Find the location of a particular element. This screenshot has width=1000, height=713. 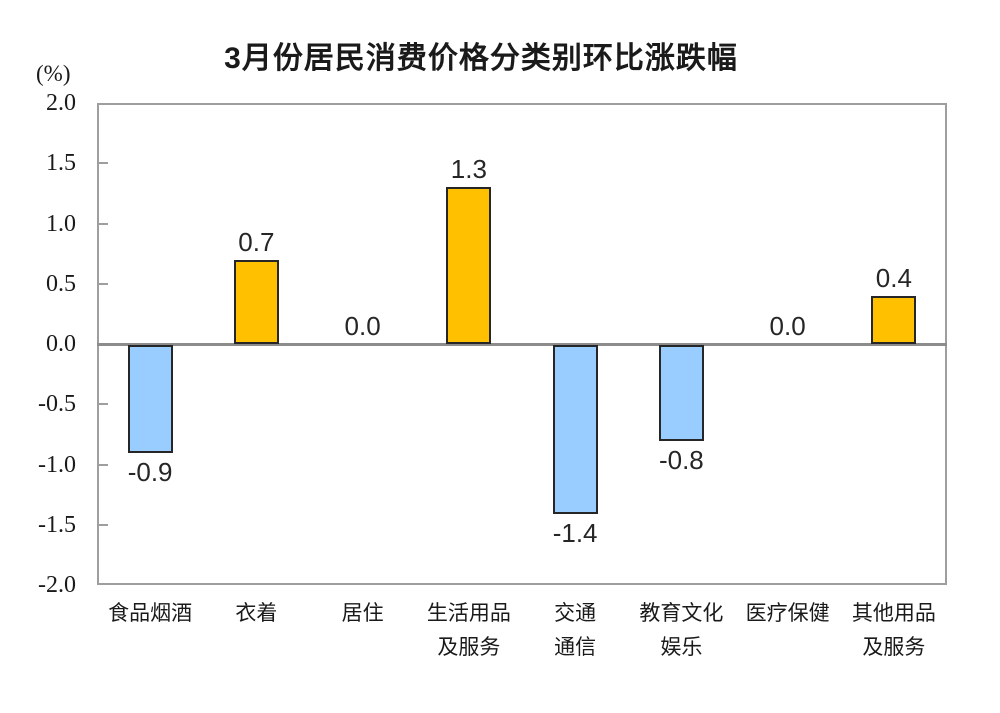

y-tick-label: 2.0 is located at coordinates (61, 103).